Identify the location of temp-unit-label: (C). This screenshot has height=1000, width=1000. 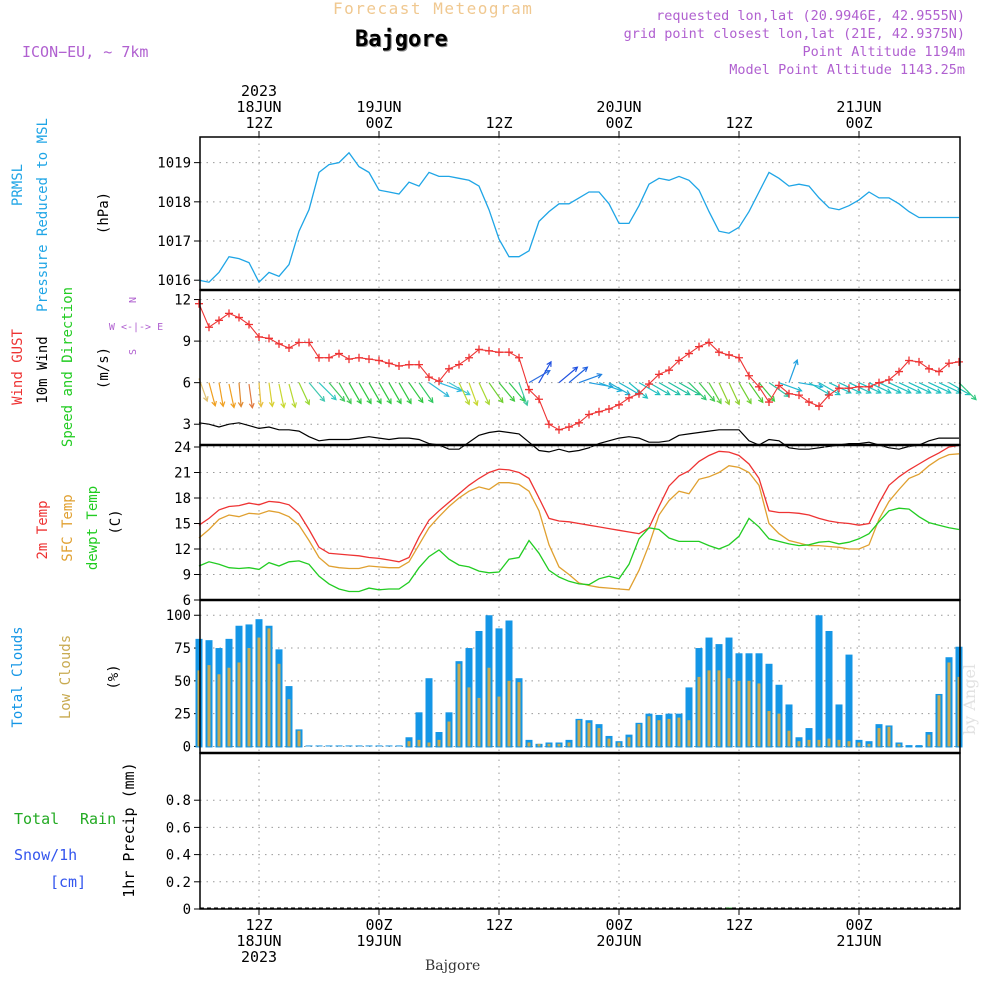
(116, 521).